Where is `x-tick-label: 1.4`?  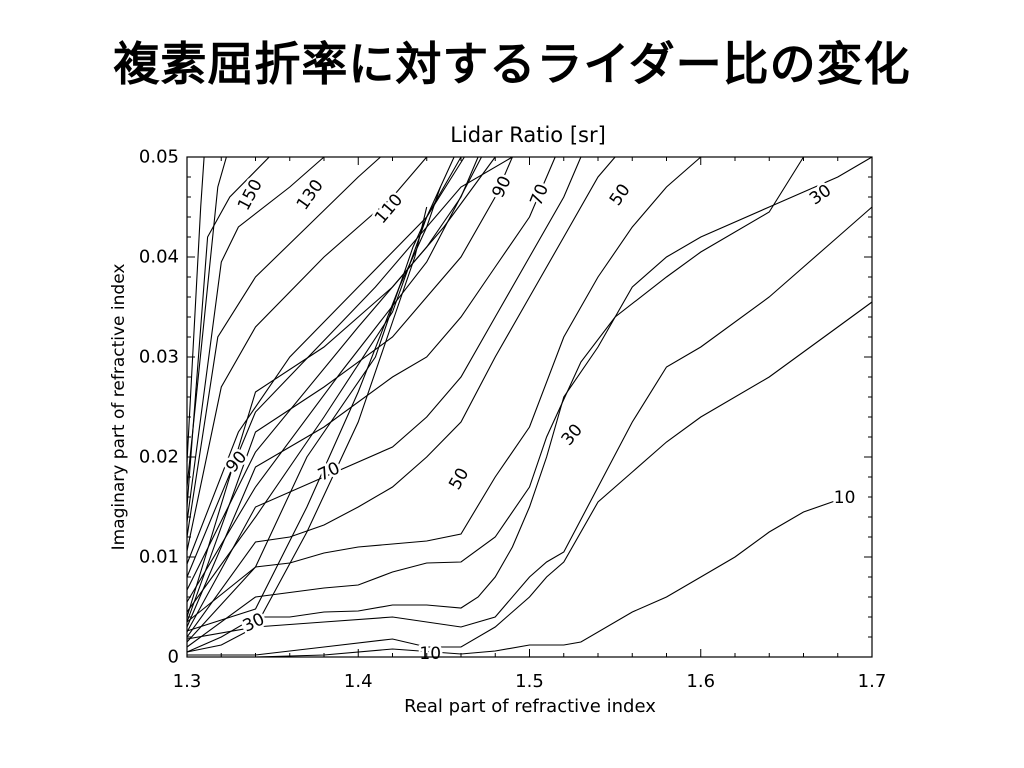
x-tick-label: 1.4 is located at coordinates (358, 681).